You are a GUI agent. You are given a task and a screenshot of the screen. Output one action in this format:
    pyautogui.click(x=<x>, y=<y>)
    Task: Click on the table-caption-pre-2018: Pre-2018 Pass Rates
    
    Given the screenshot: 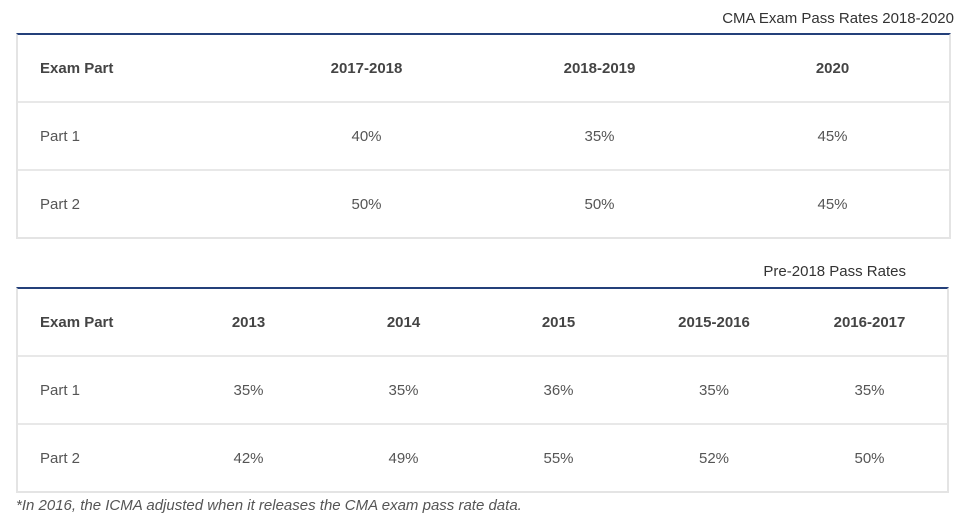 What is the action you would take?
    pyautogui.click(x=834, y=271)
    